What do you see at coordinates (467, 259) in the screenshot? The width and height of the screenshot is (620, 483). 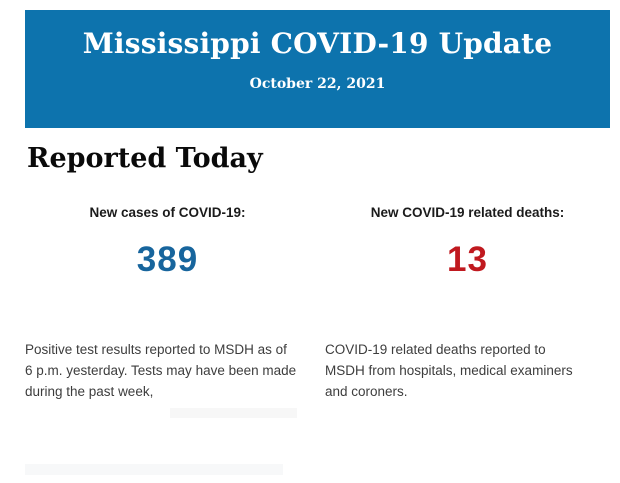 I see `new-deaths-value: 13` at bounding box center [467, 259].